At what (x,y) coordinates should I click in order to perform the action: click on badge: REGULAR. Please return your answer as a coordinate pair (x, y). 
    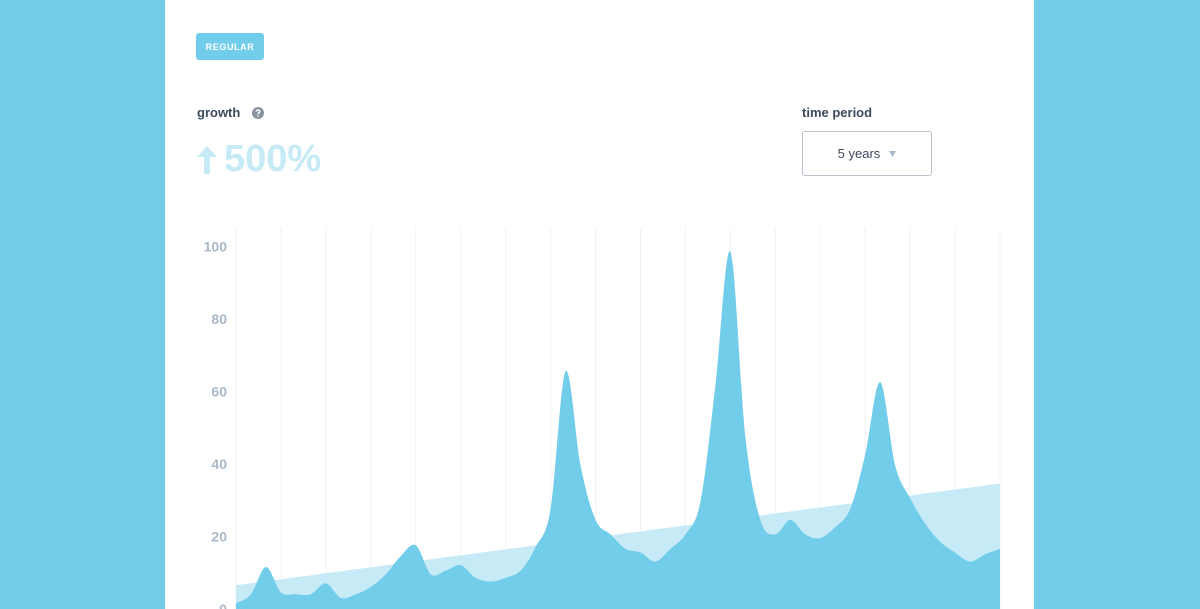
    Looking at the image, I should click on (230, 46).